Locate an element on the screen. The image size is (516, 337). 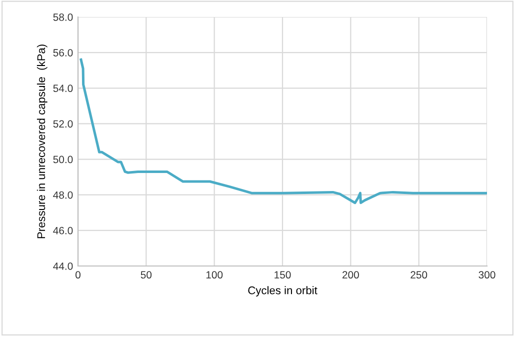
y-tick-label: 46.0 is located at coordinates (63, 230).